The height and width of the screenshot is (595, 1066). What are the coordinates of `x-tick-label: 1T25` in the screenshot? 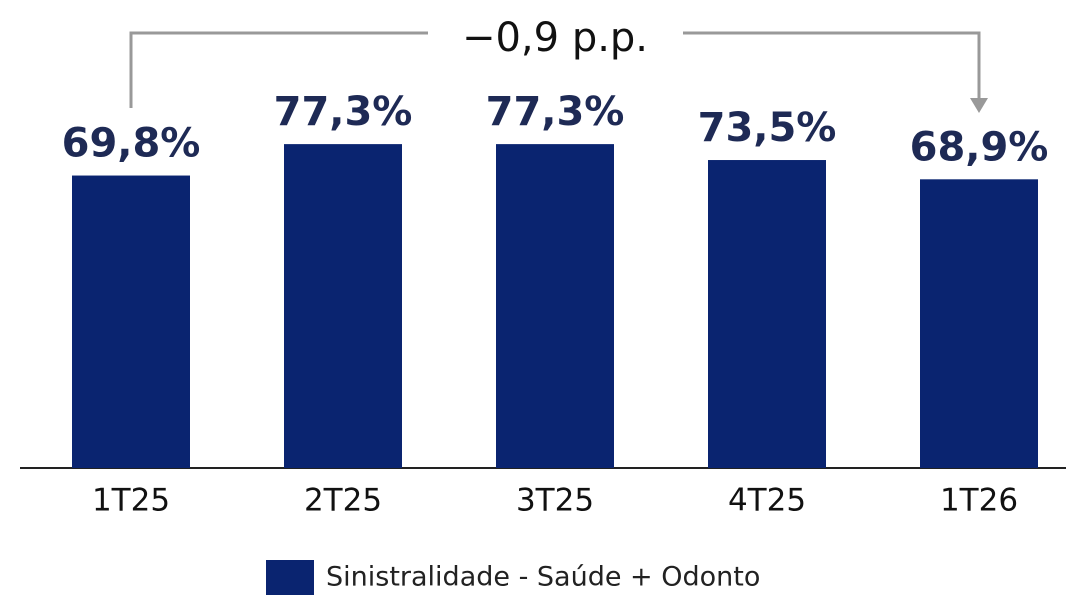 It's located at (131, 501).